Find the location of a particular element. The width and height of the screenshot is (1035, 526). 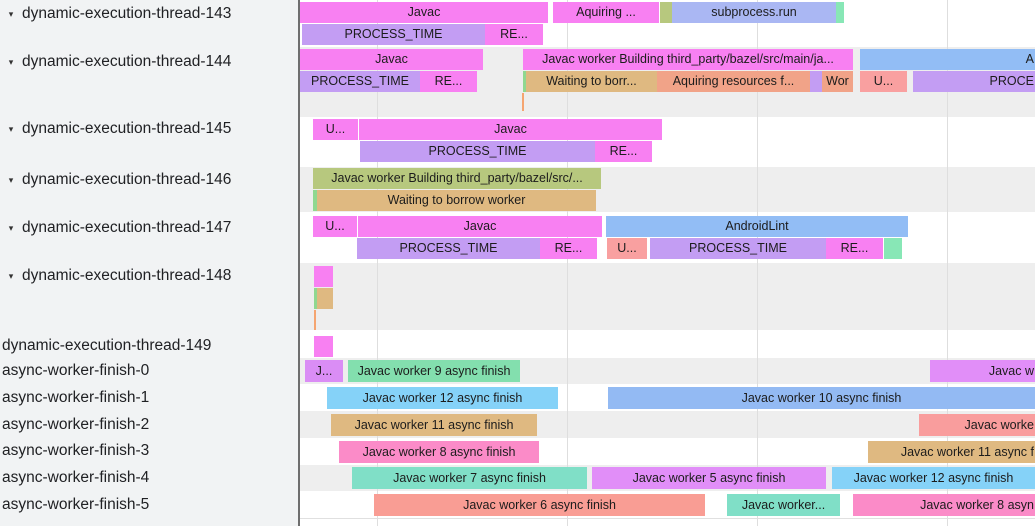

trace-slice: Javac worker 11 async finish is located at coordinates (434, 425).